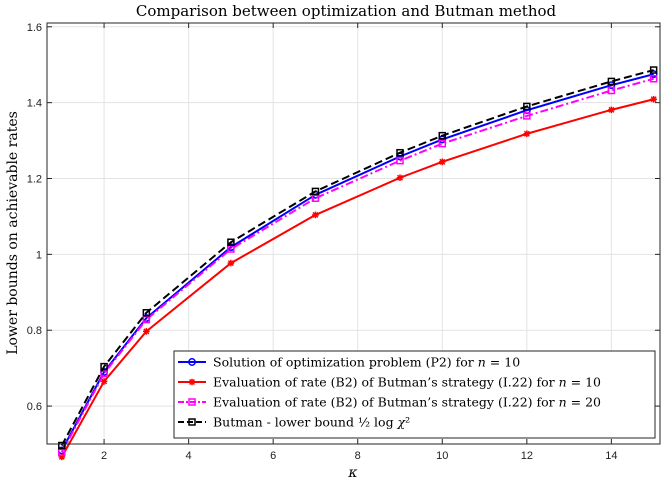 This screenshot has width=665, height=484. Describe the element at coordinates (34, 180) in the screenshot. I see `y-tick-label: 1.2` at that location.